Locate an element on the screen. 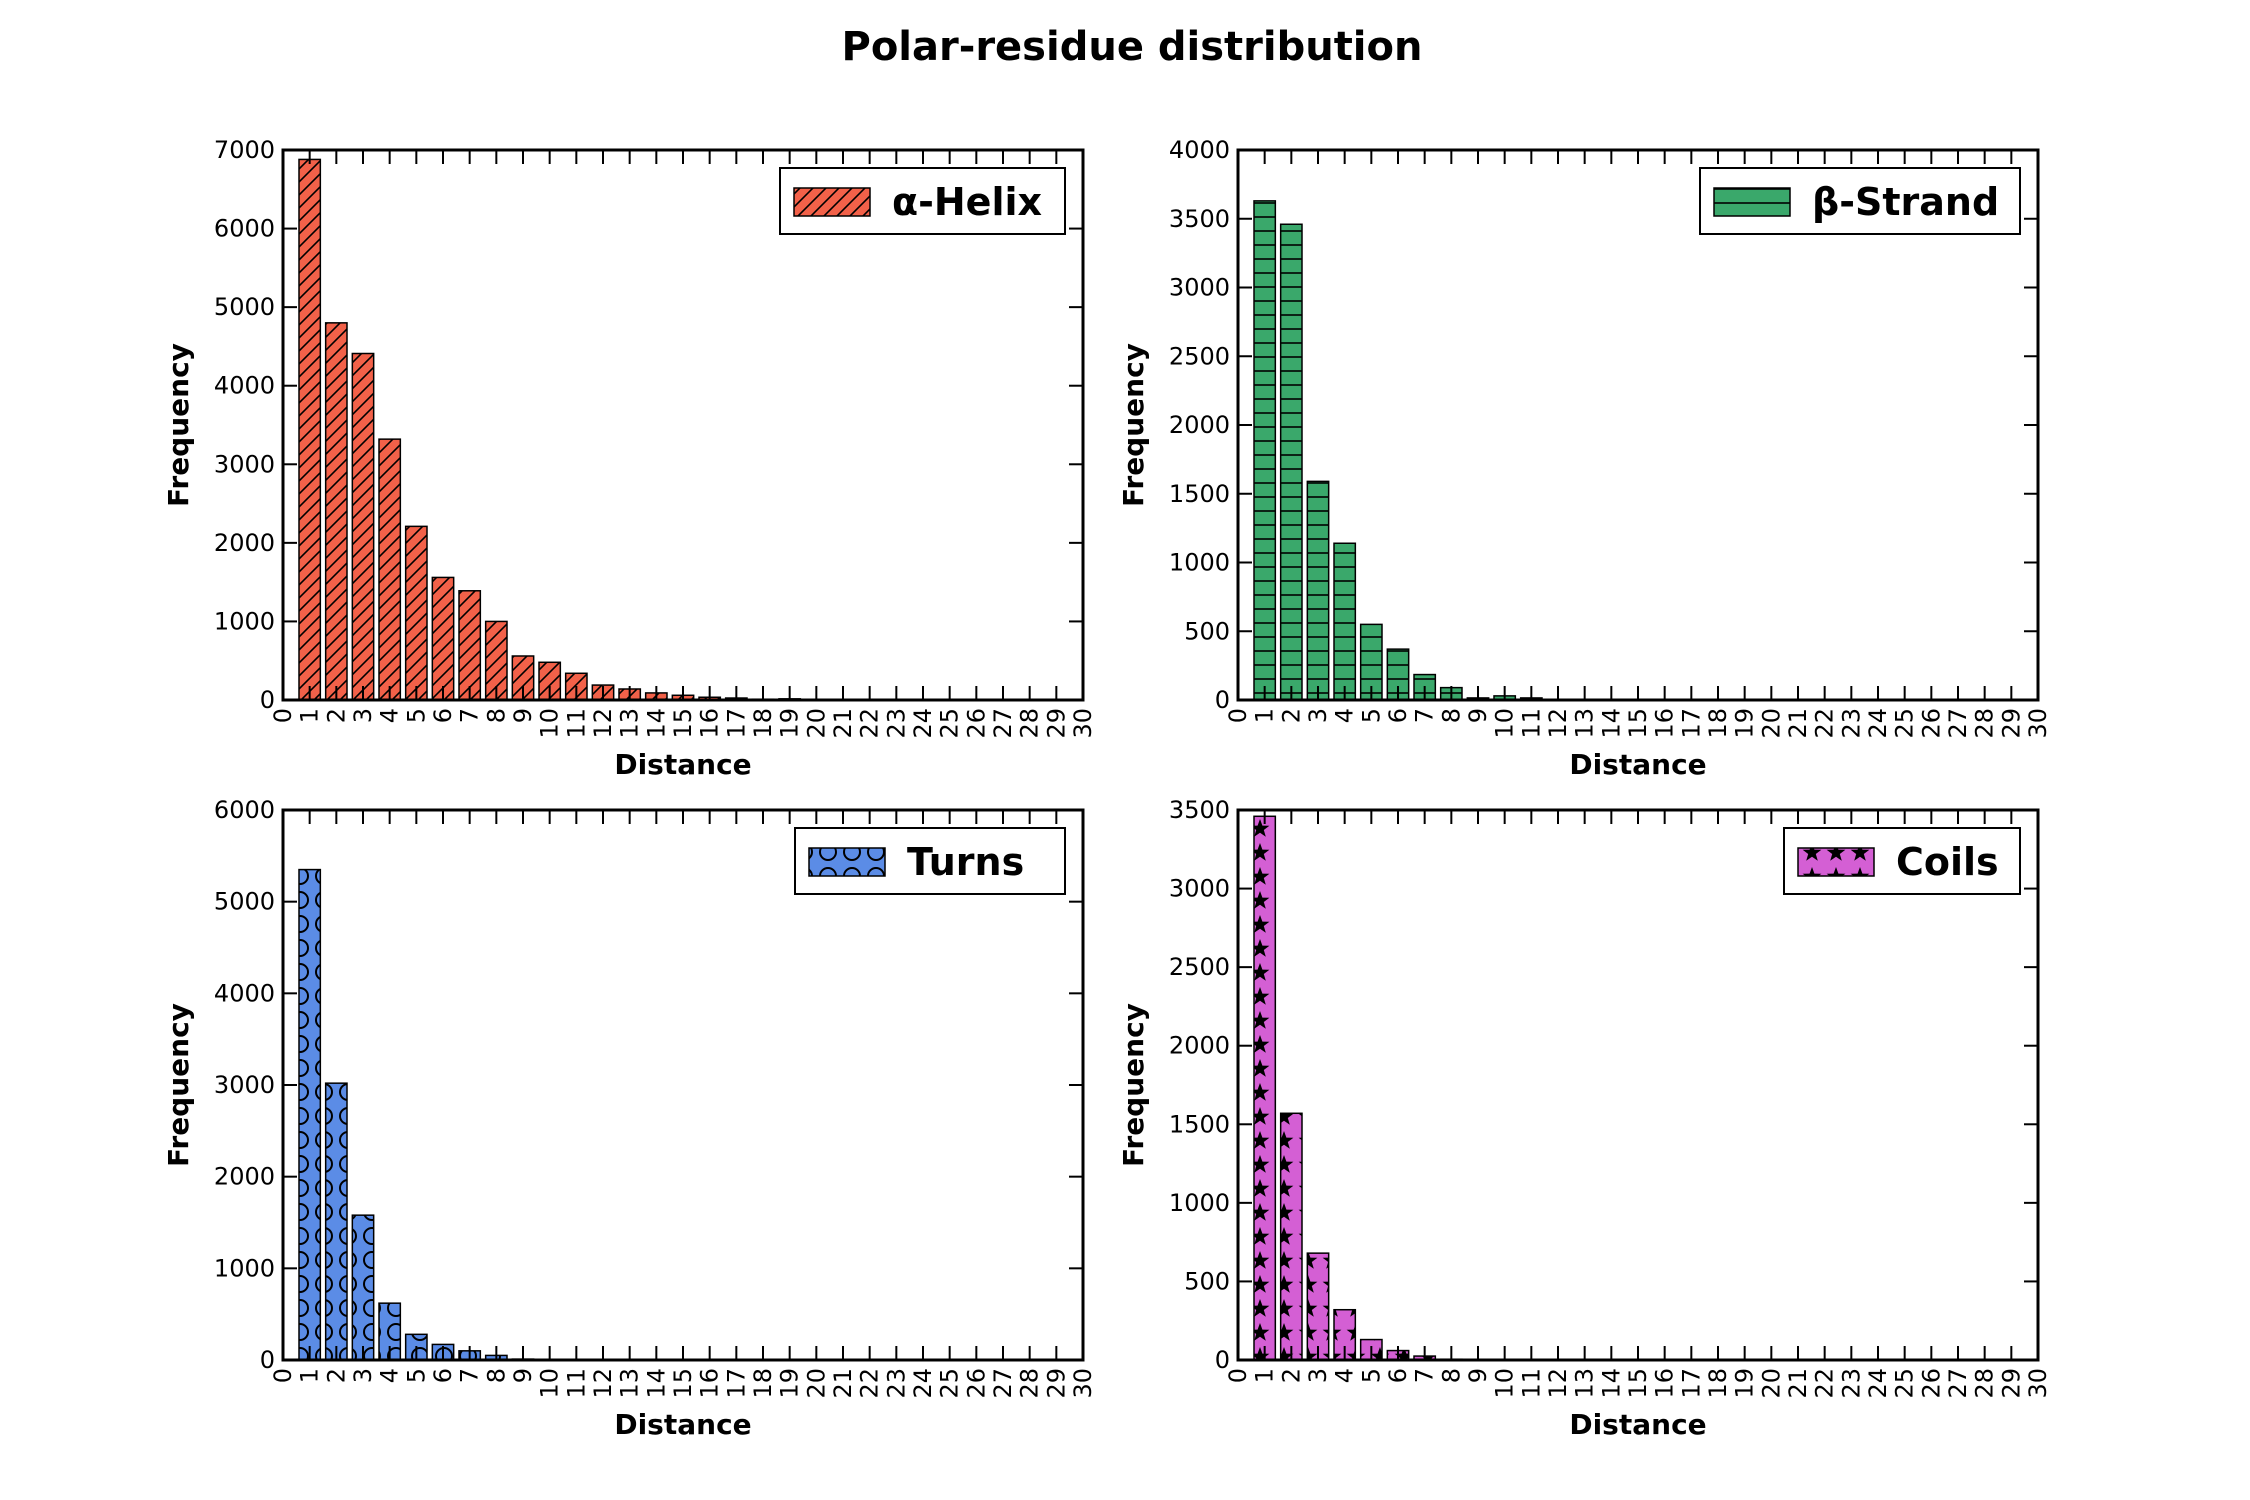 The image size is (2250, 1500). x-tick-label: 5 is located at coordinates (416, 1375).